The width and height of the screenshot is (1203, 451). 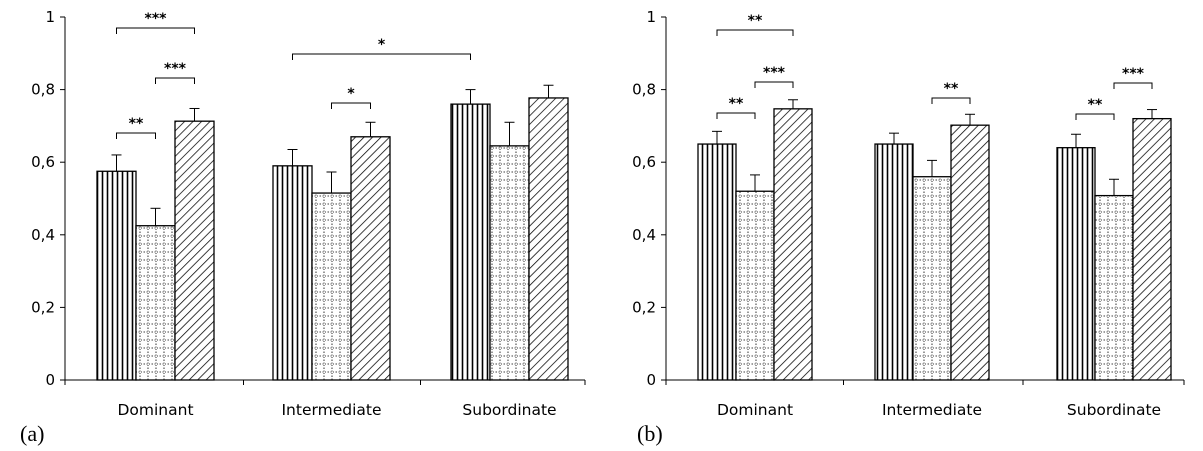 What do you see at coordinates (650, 433) in the screenshot?
I see `panel-label: (b)` at bounding box center [650, 433].